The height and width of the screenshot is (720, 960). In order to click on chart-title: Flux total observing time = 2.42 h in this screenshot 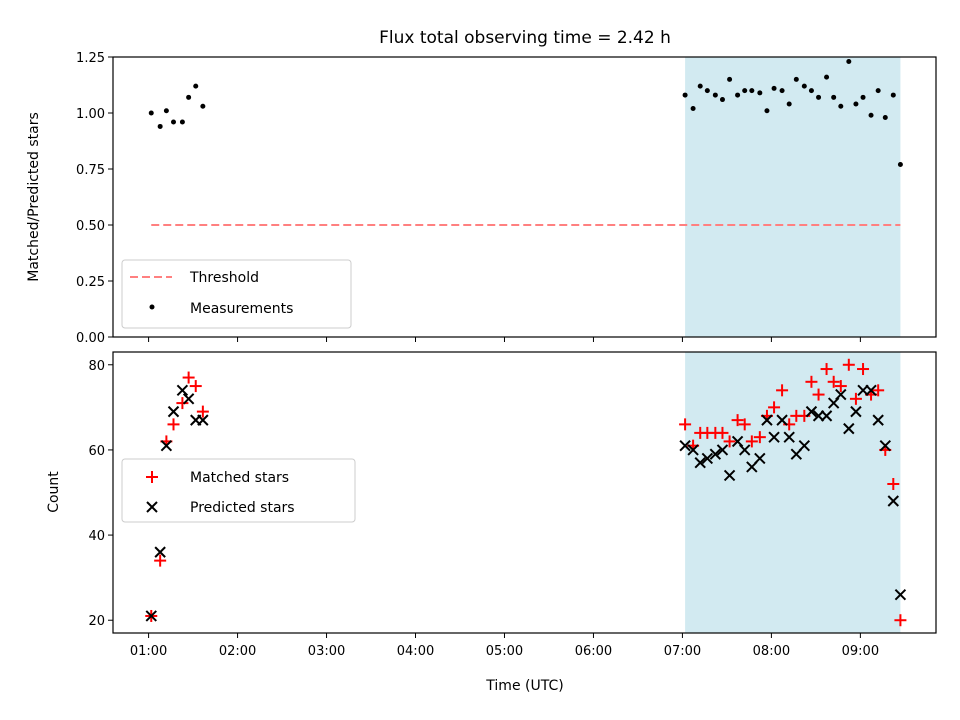, I will do `click(525, 38)`.